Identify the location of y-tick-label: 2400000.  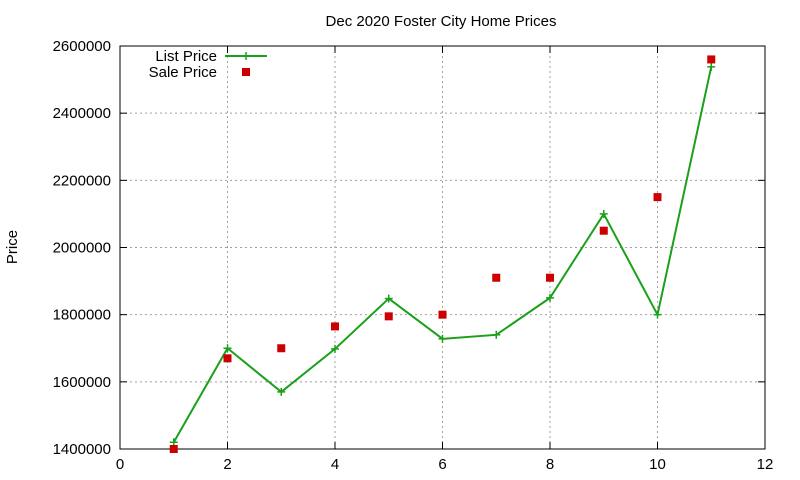
(82, 113).